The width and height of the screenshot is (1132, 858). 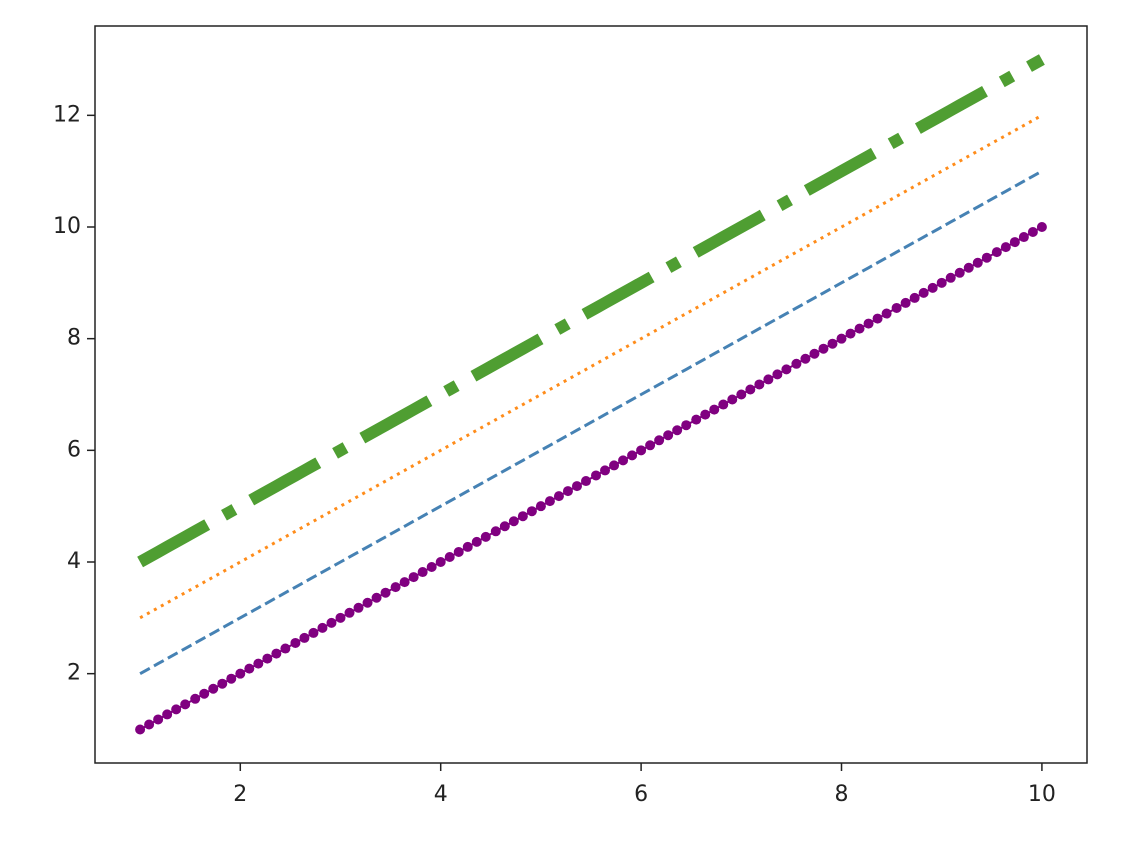 I want to click on x-tick-label: 8, so click(x=842, y=794).